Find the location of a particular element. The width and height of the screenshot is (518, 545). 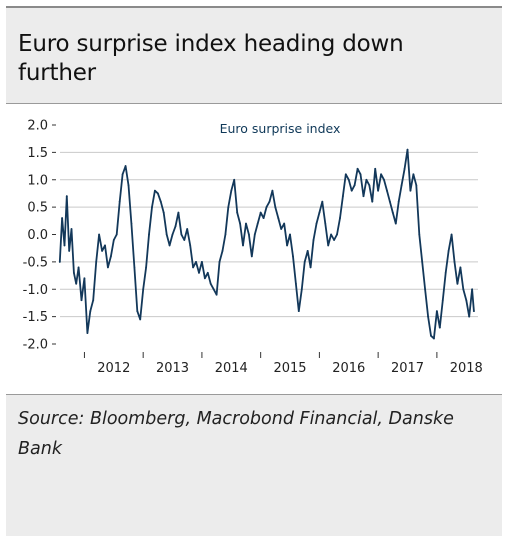

footer-divider is located at coordinates (254, 394).